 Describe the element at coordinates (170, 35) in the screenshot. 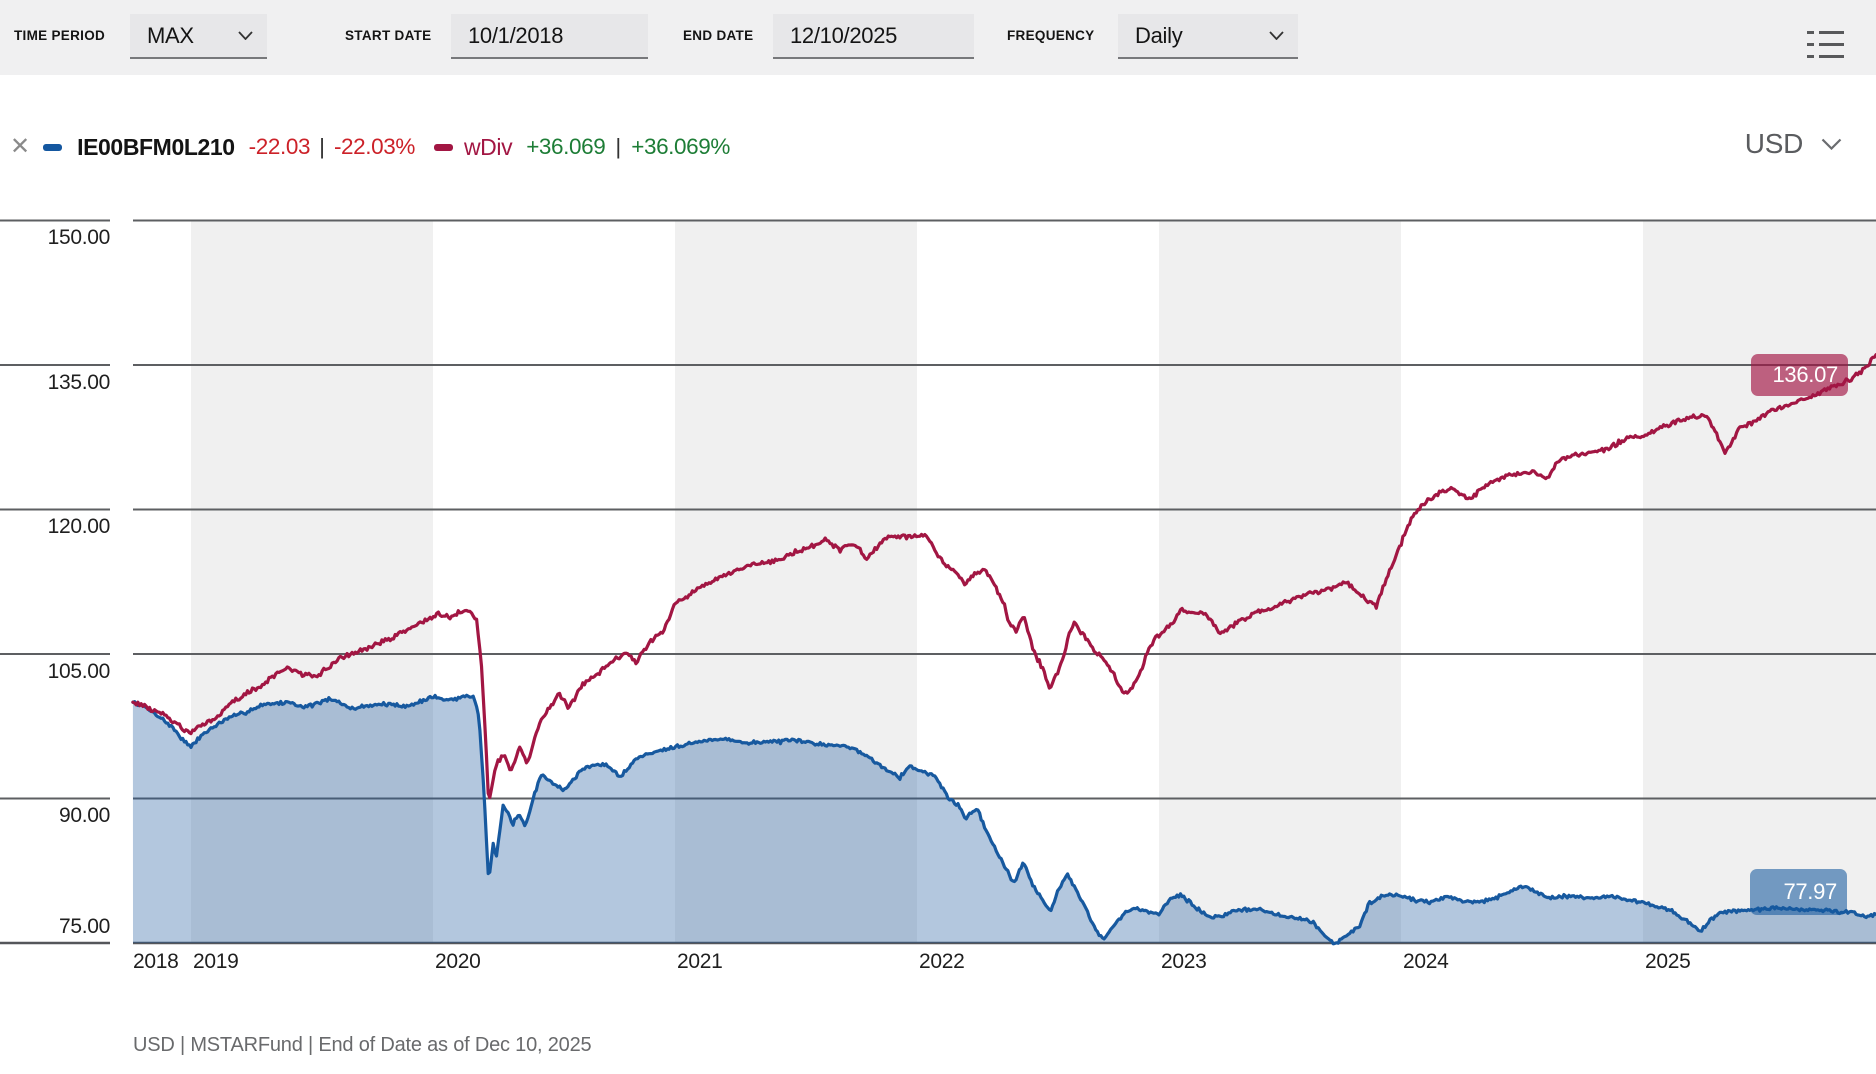

I see `time-period-value: MAX` at that location.